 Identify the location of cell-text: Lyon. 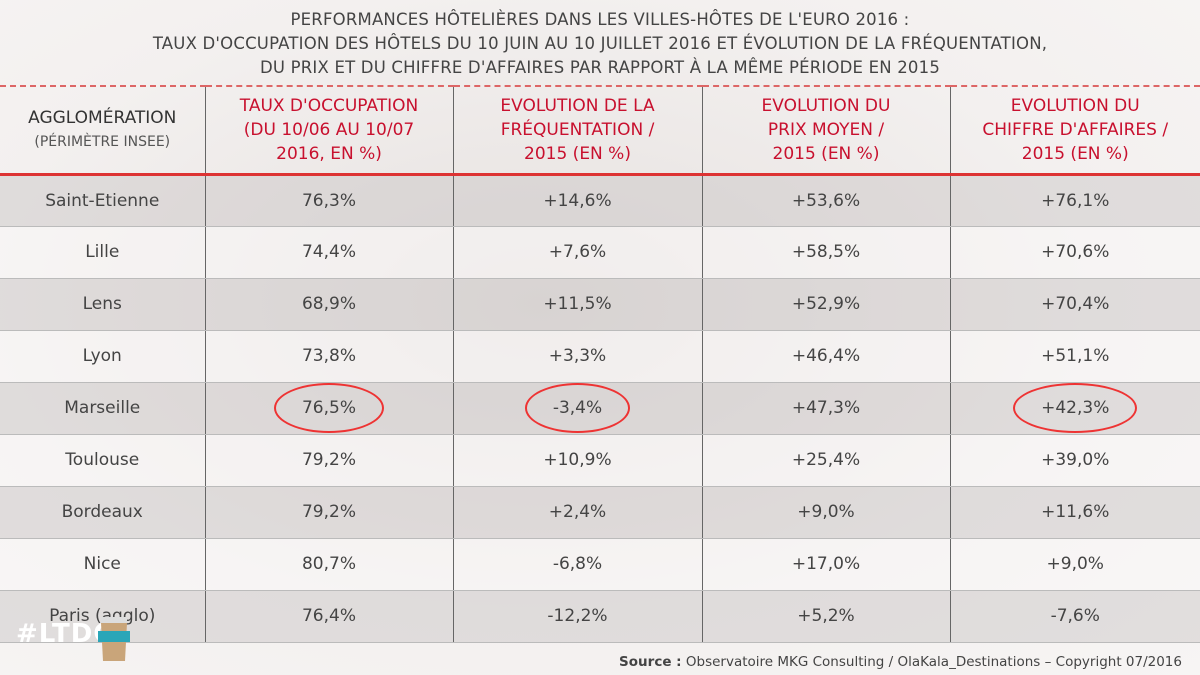
(102, 356).